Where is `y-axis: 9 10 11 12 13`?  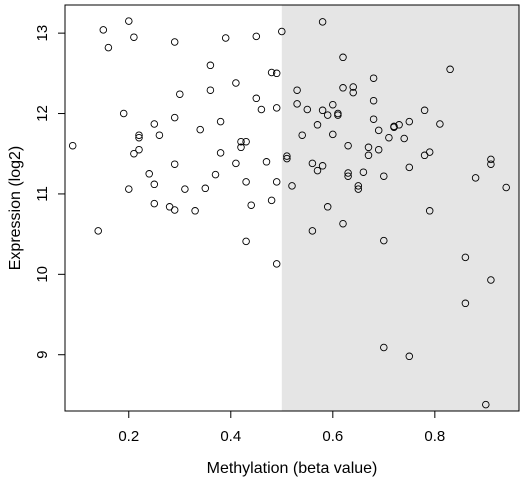
y-axis: 9 10 11 12 13 is located at coordinates (49, 192).